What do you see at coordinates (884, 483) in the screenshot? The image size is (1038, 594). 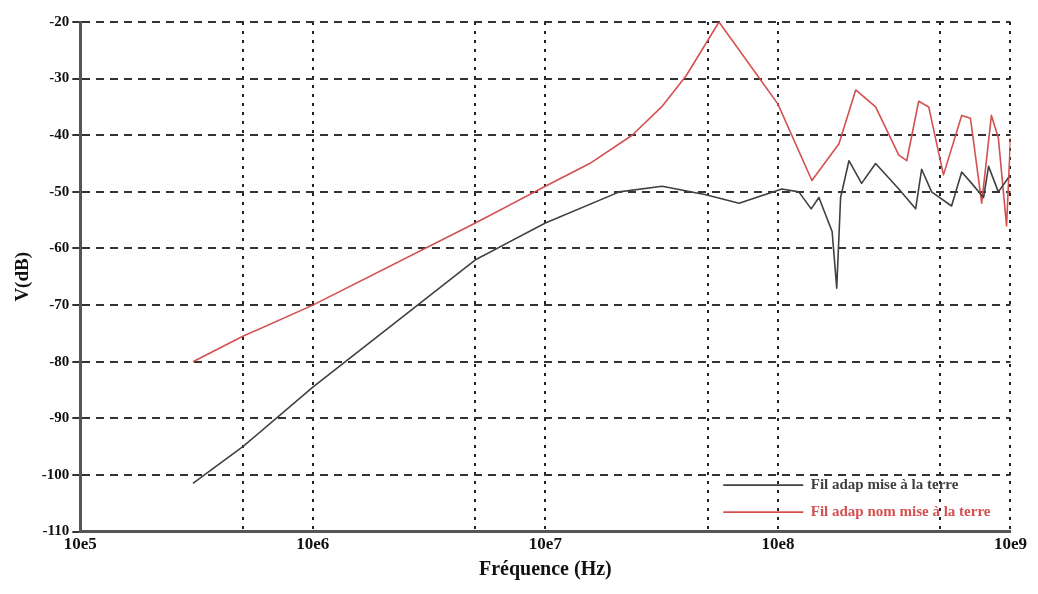 I see `text: Fil adap mise à la terre` at bounding box center [884, 483].